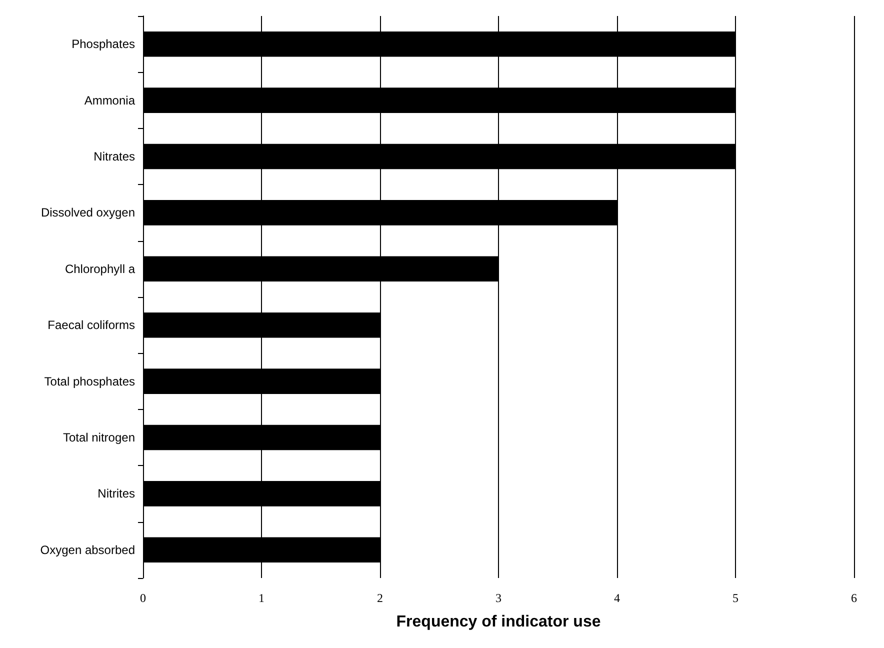 The image size is (884, 648). Describe the element at coordinates (91, 325) in the screenshot. I see `y-tick-label: Faecal coliforms` at that location.